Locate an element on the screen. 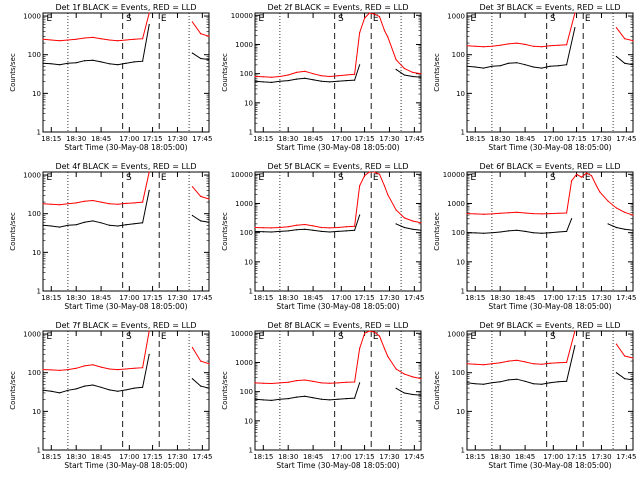 Image resolution: width=640 pixels, height=480 pixels. y-tick-label: 100 is located at coordinates (246, 74).